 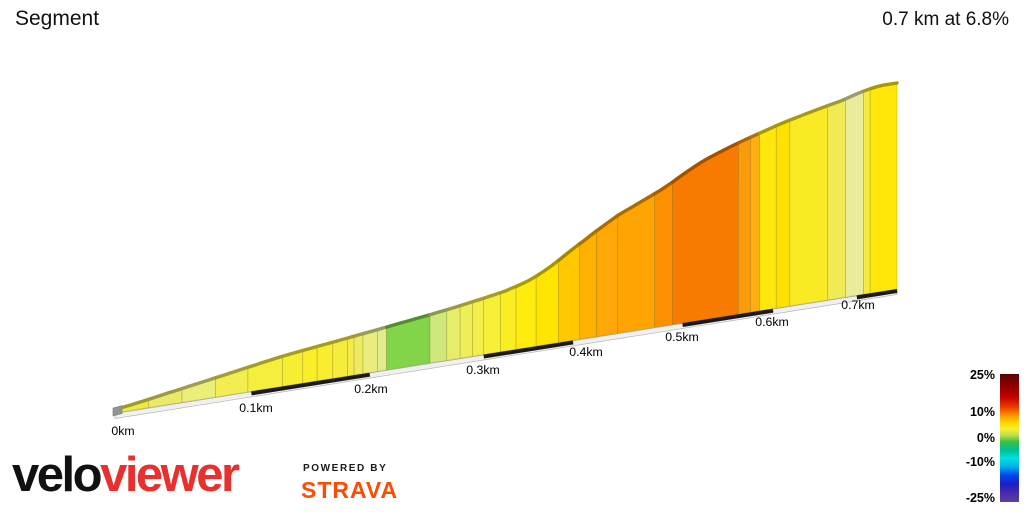 What do you see at coordinates (57, 18) in the screenshot?
I see `page-title: Segment` at bounding box center [57, 18].